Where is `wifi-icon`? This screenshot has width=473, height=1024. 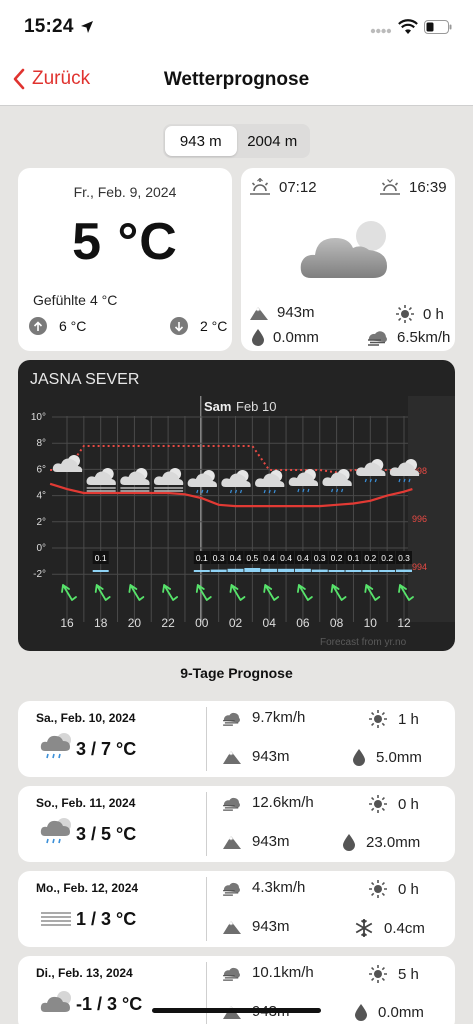 wifi-icon is located at coordinates (408, 26).